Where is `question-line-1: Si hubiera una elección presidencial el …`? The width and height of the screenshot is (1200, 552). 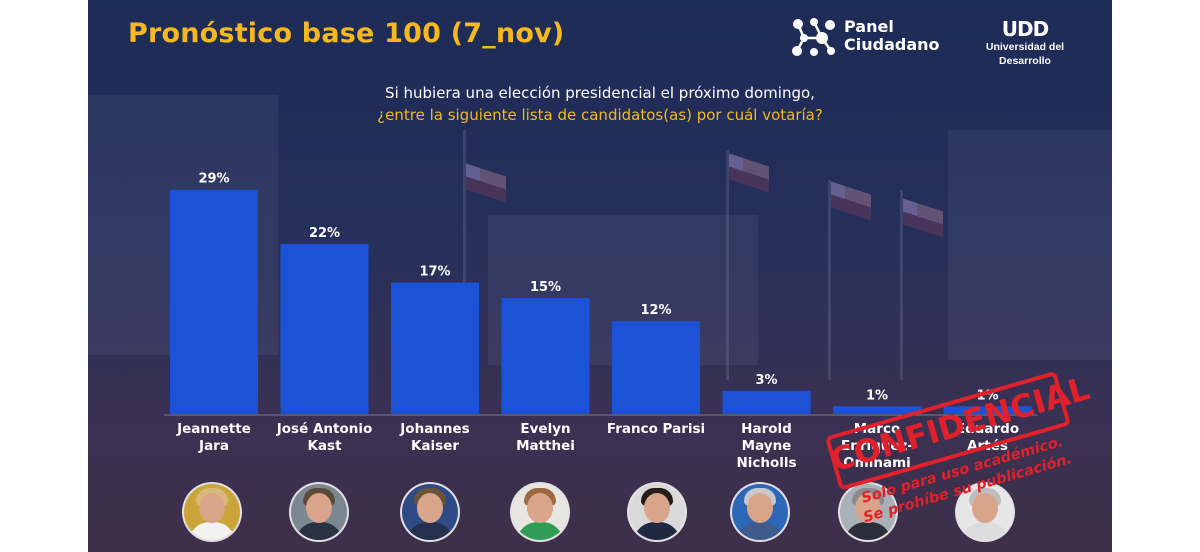
question-line-1: Si hubiera una elección presidencial el … is located at coordinates (600, 93).